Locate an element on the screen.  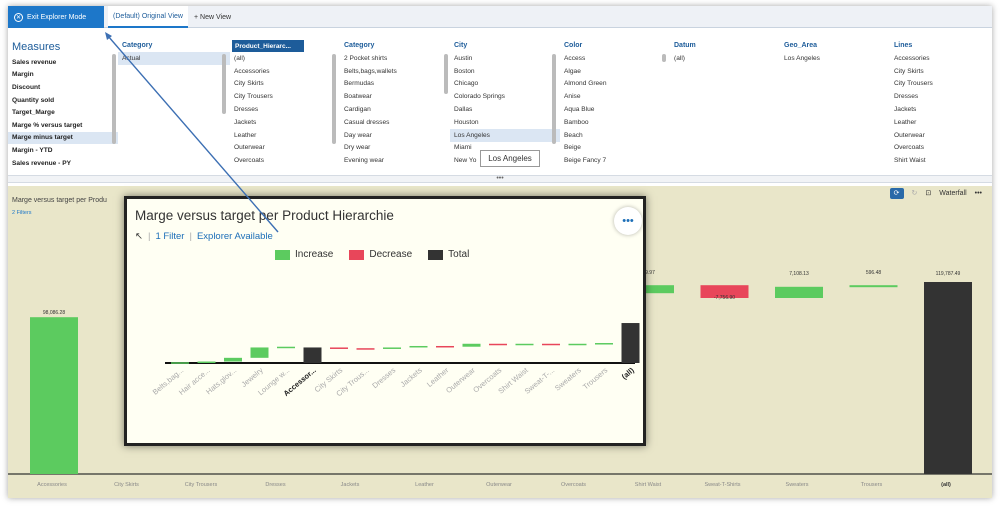
city-item: Austin is located at coordinates (463, 58).